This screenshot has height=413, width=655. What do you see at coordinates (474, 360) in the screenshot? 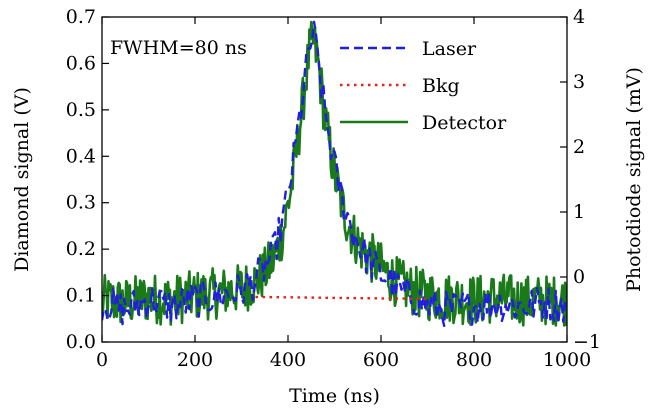
I see `x-tick-label: 800` at bounding box center [474, 360].